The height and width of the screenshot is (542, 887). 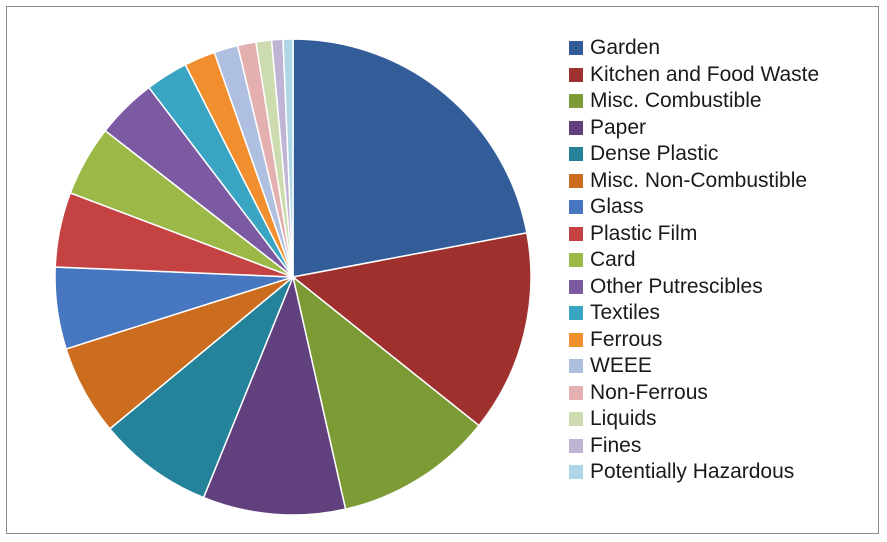 I want to click on legend-label: Kitchen and Food Waste, so click(x=705, y=74).